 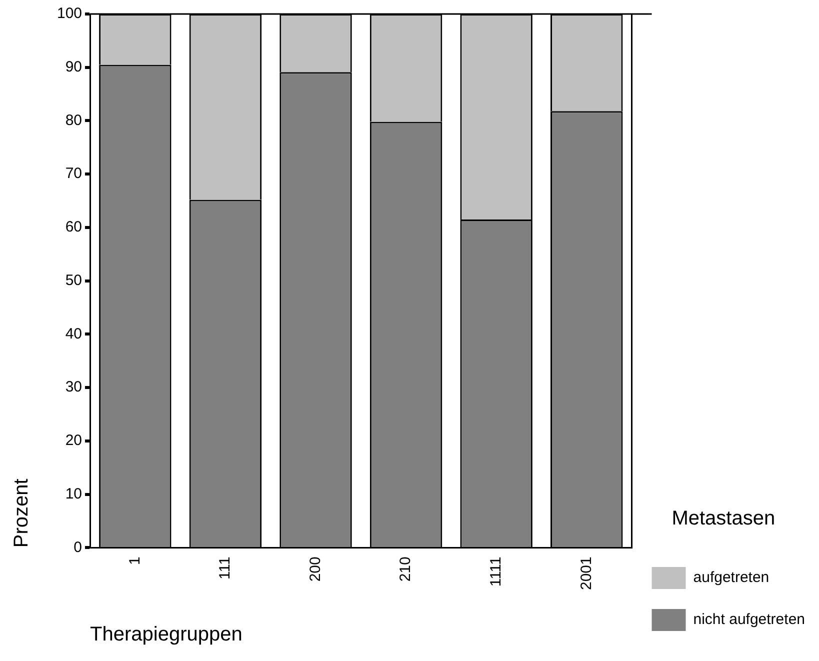 What do you see at coordinates (73, 67) in the screenshot?
I see `y-tick-label: 90` at bounding box center [73, 67].